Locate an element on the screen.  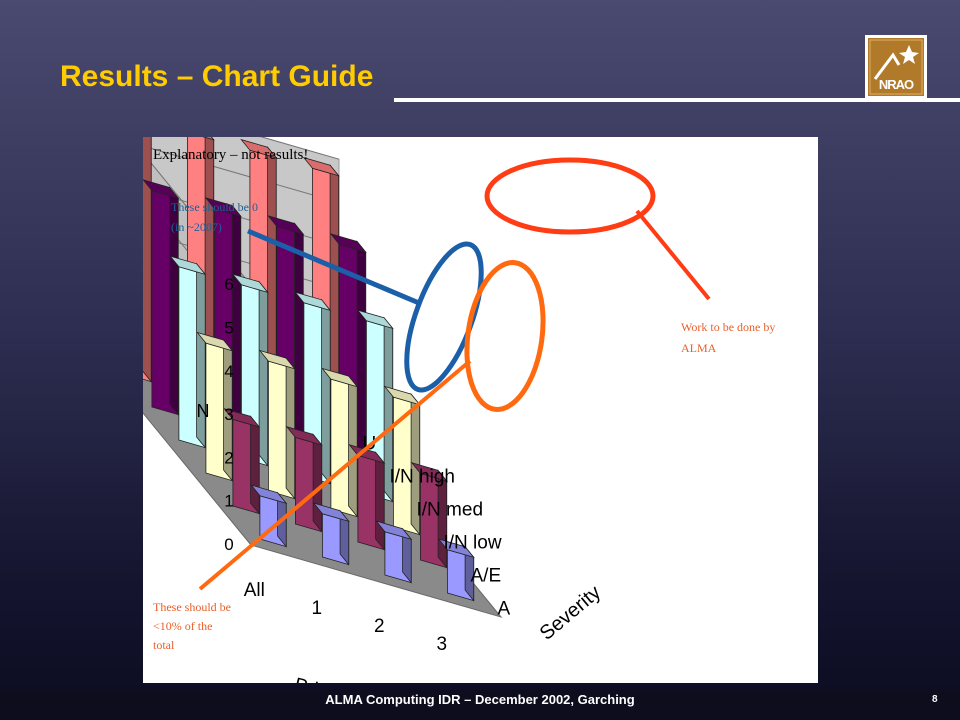
page-number: 8 is located at coordinates (935, 699).